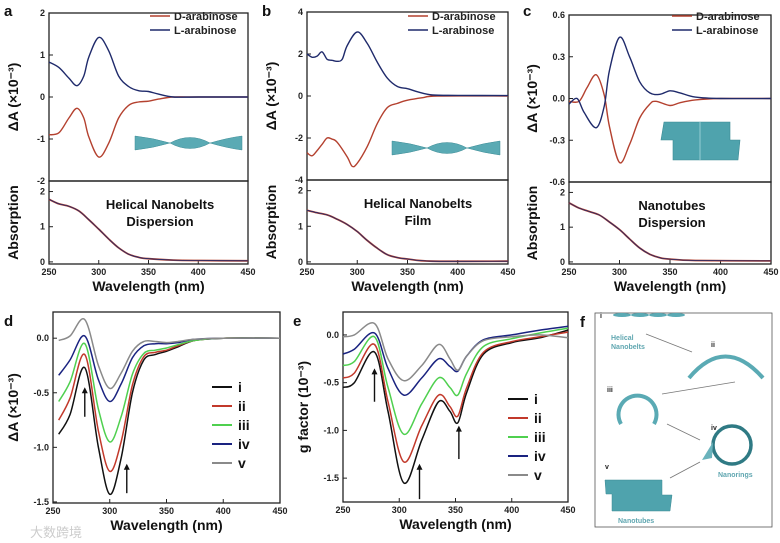  What do you see at coordinates (331, 430) in the screenshot?
I see `y-tick-label: -1.0` at bounding box center [331, 430].